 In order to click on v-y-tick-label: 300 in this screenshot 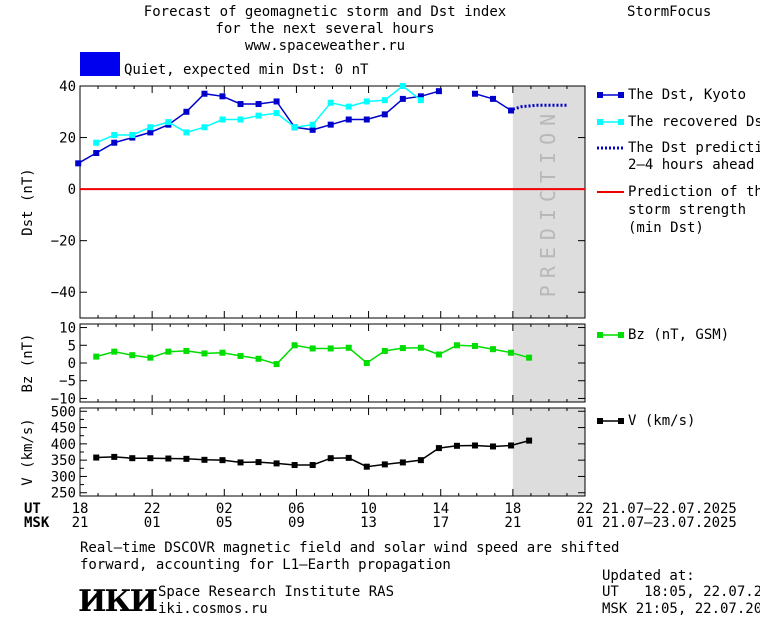, I will do `click(63, 477)`.